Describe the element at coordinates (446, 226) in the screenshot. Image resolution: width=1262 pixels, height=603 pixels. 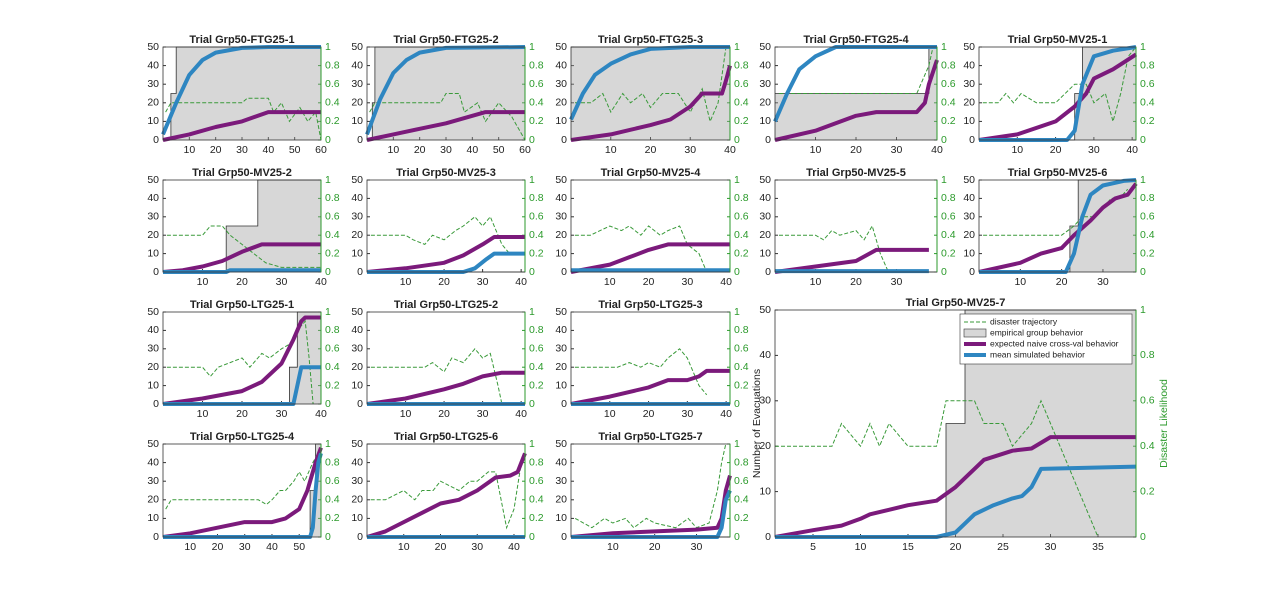
I see `plot-area` at that location.